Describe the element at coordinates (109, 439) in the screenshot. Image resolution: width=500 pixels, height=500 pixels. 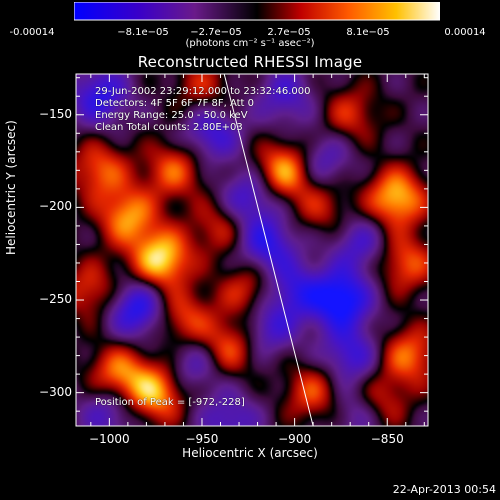
I see `x-tick-label: −1000` at that location.